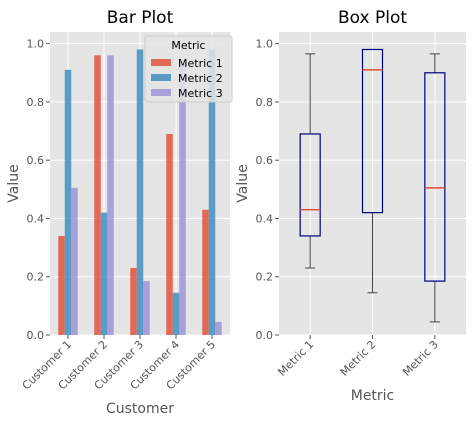 Image resolution: width=474 pixels, height=424 pixels. What do you see at coordinates (372, 18) in the screenshot?
I see `box-plot-title: Box Plot` at bounding box center [372, 18].